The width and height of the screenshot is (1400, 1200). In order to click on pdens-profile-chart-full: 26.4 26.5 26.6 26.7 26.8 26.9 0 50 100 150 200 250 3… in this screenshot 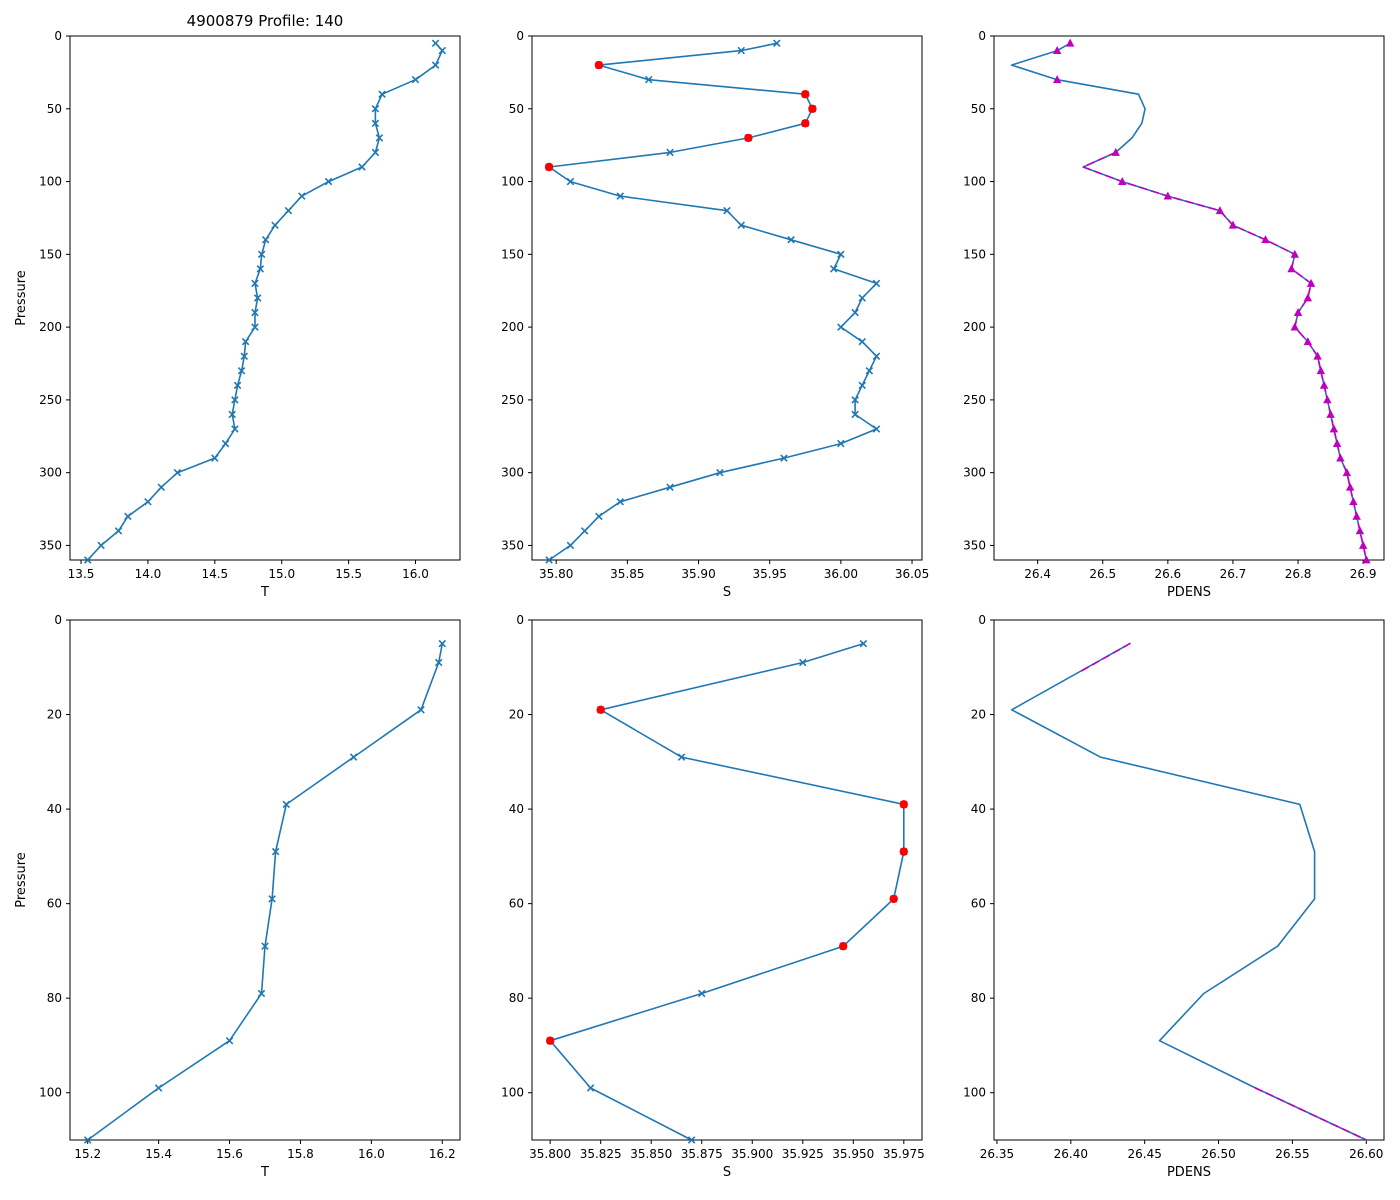, I will do `click(1174, 314)`.